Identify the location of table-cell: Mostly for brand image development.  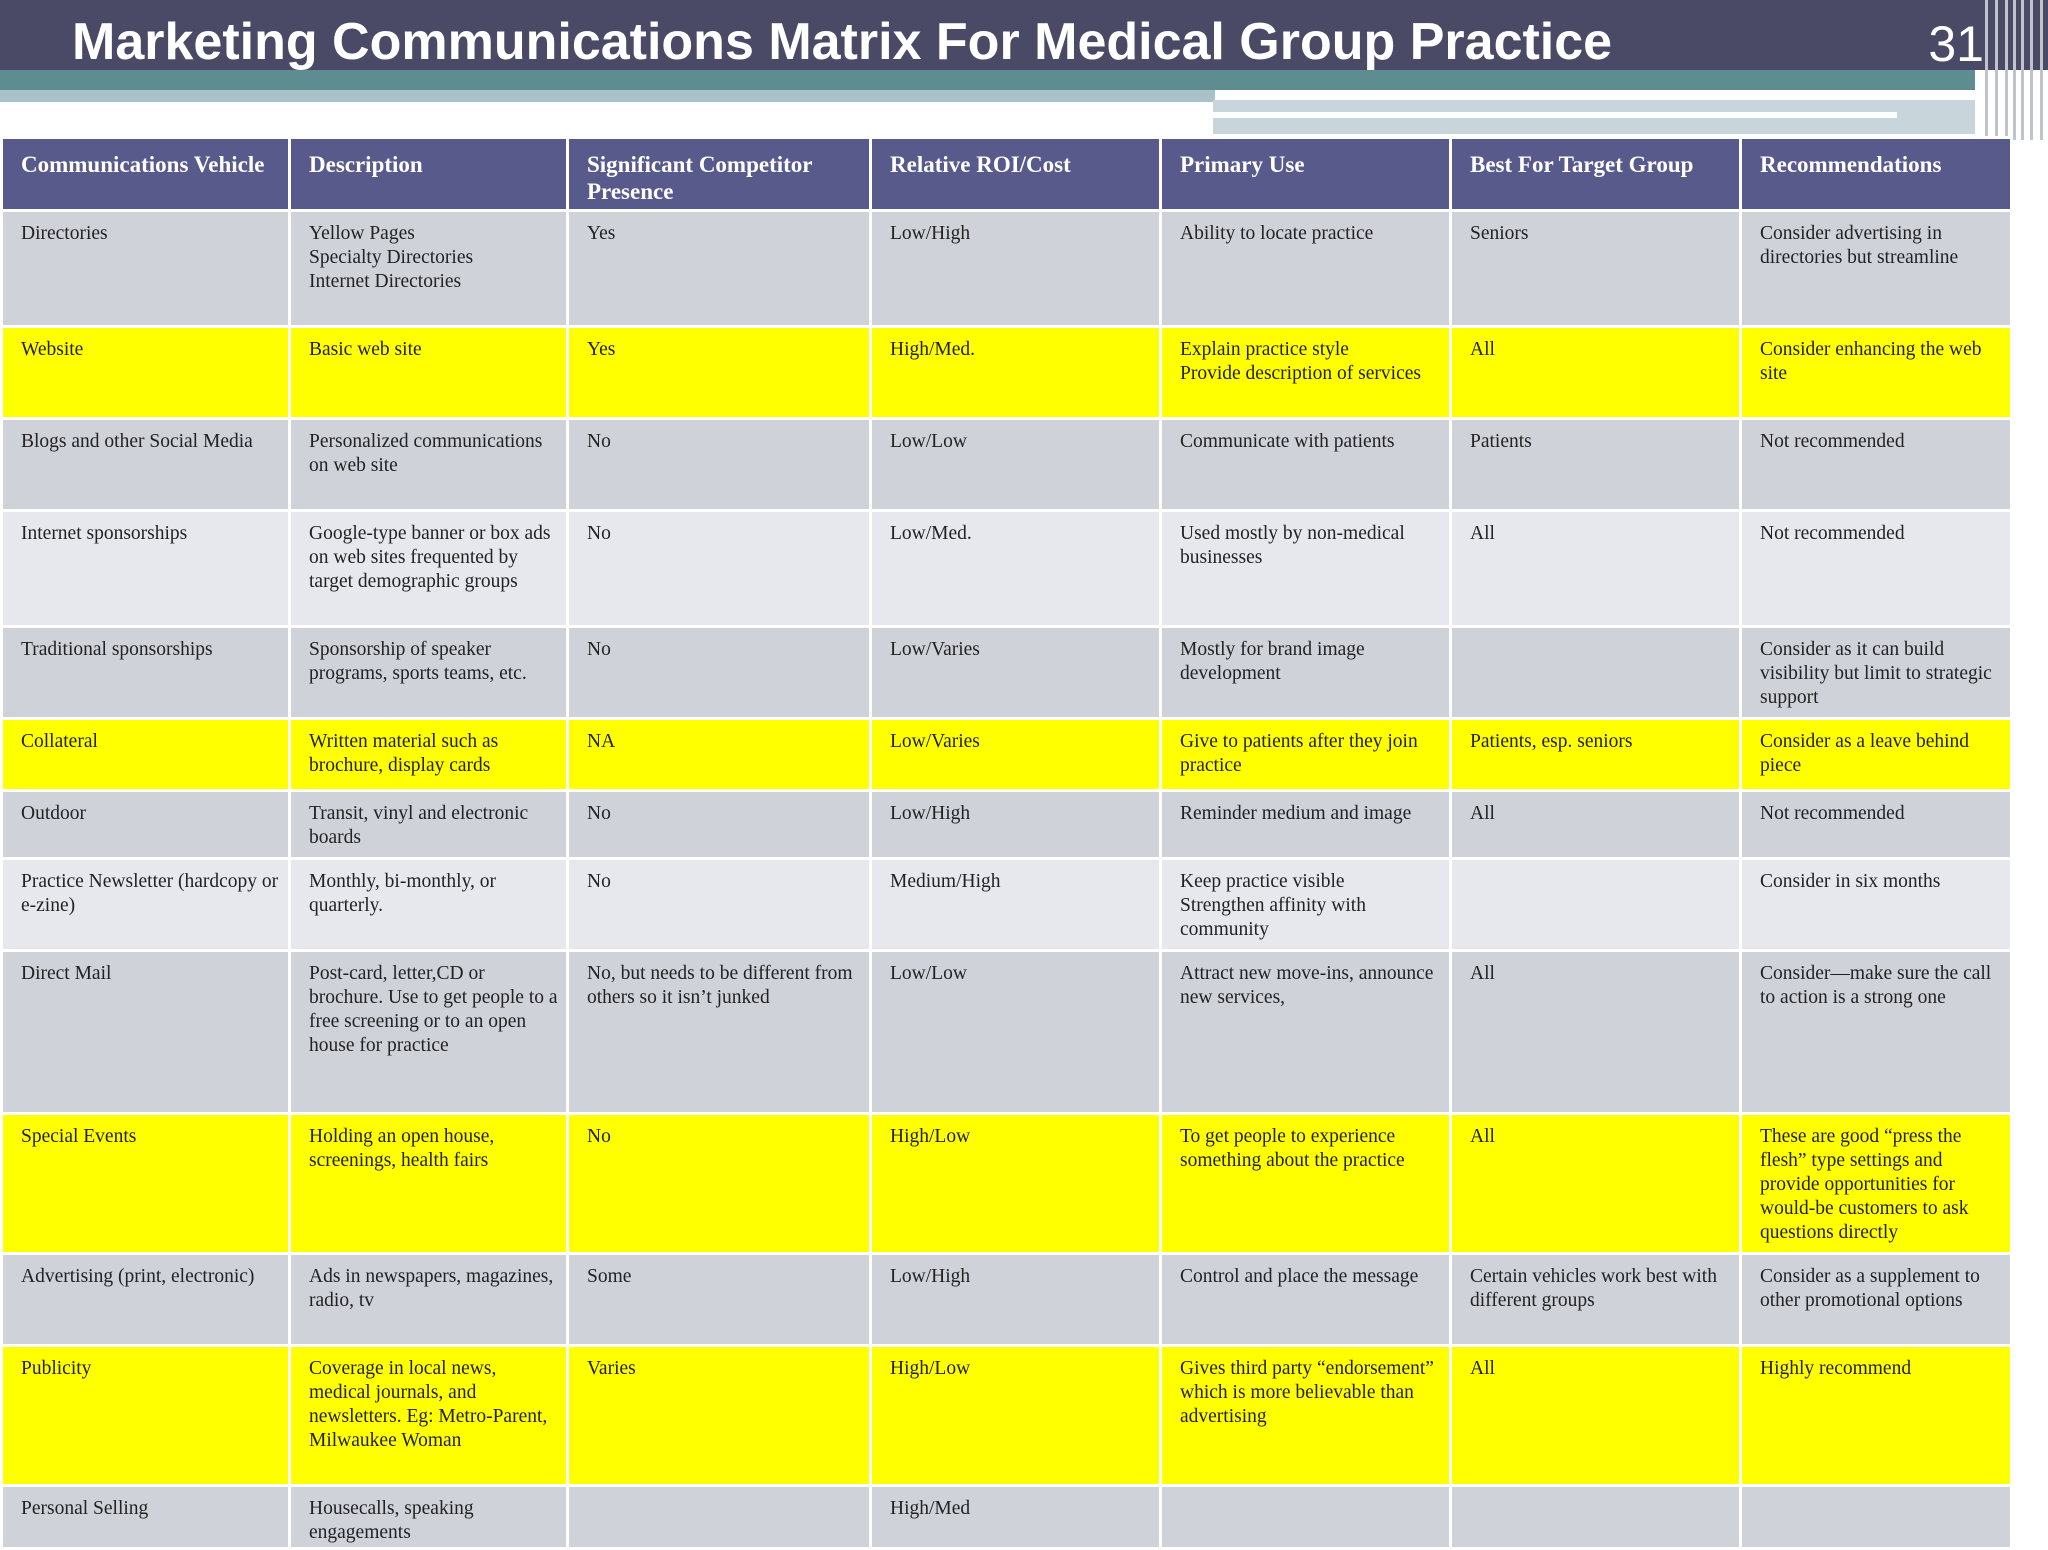
(1305, 672).